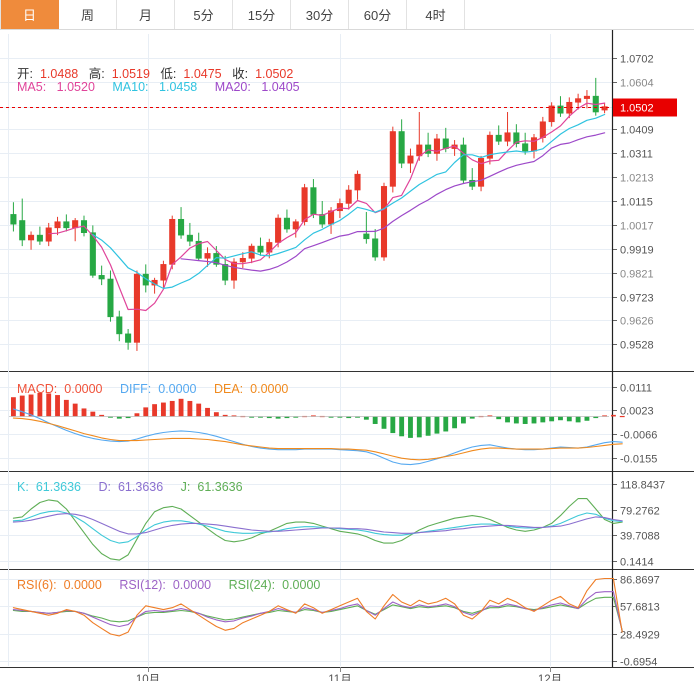 This screenshot has width=694, height=681. I want to click on y-axis-label: 0.0111, so click(636, 389).